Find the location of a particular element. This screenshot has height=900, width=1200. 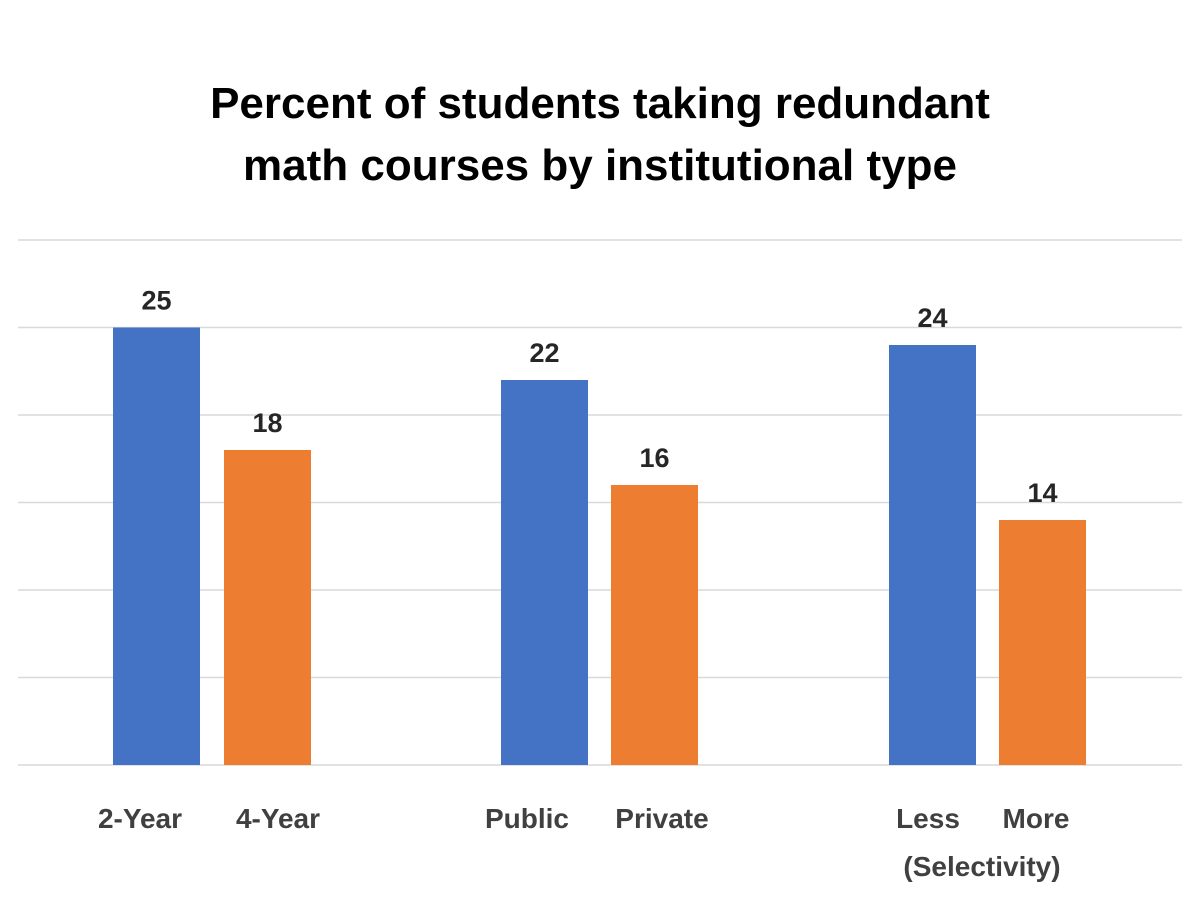

data-label: 22 is located at coordinates (544, 353).